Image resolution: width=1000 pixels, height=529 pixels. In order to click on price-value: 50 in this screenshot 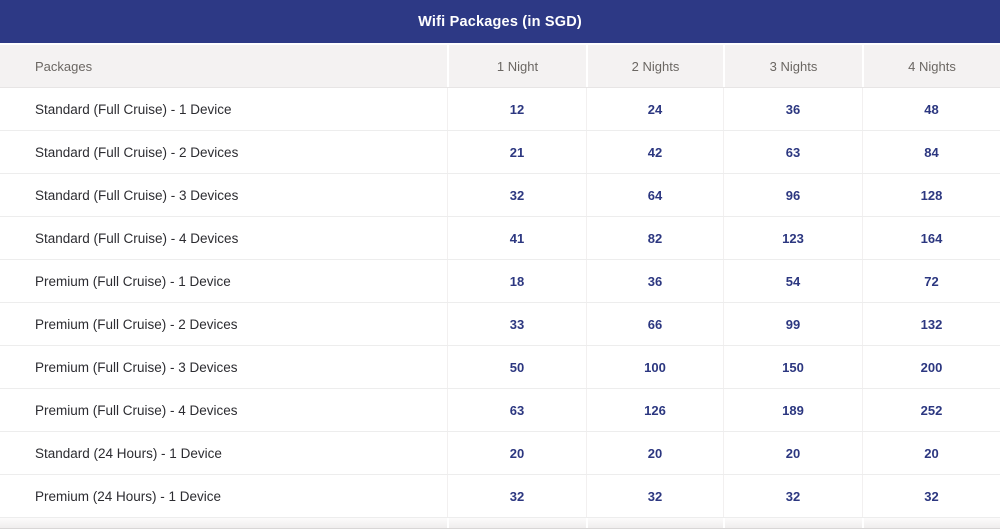, I will do `click(516, 367)`.